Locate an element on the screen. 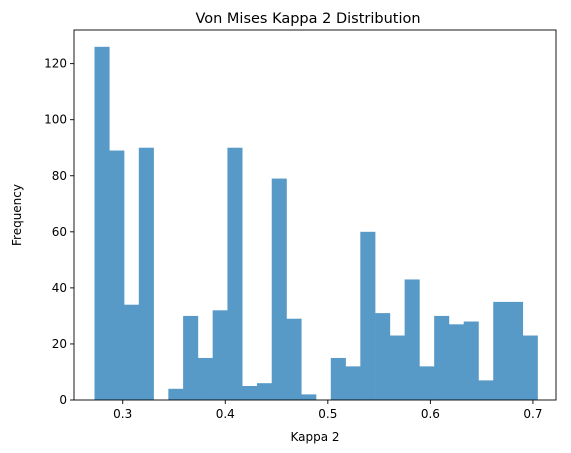  y-tick-label: 0 is located at coordinates (63, 400).